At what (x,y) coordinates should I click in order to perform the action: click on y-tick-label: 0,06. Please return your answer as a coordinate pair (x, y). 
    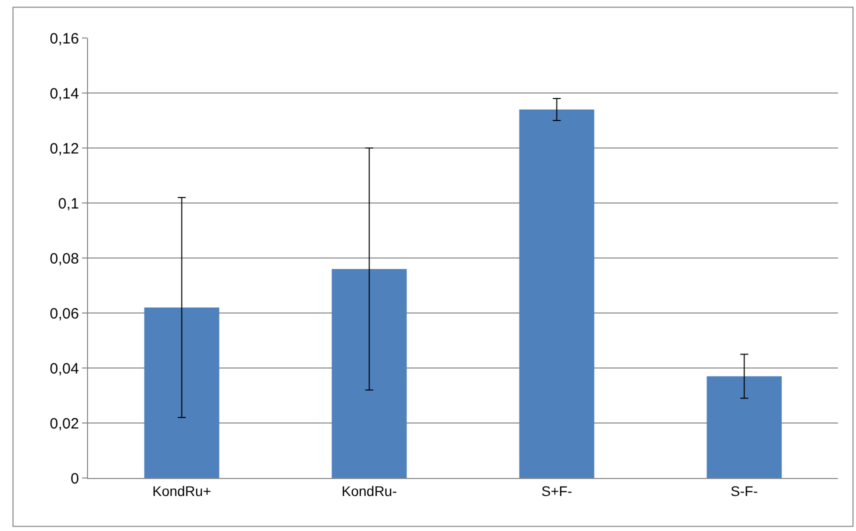
    Looking at the image, I should click on (64, 313).